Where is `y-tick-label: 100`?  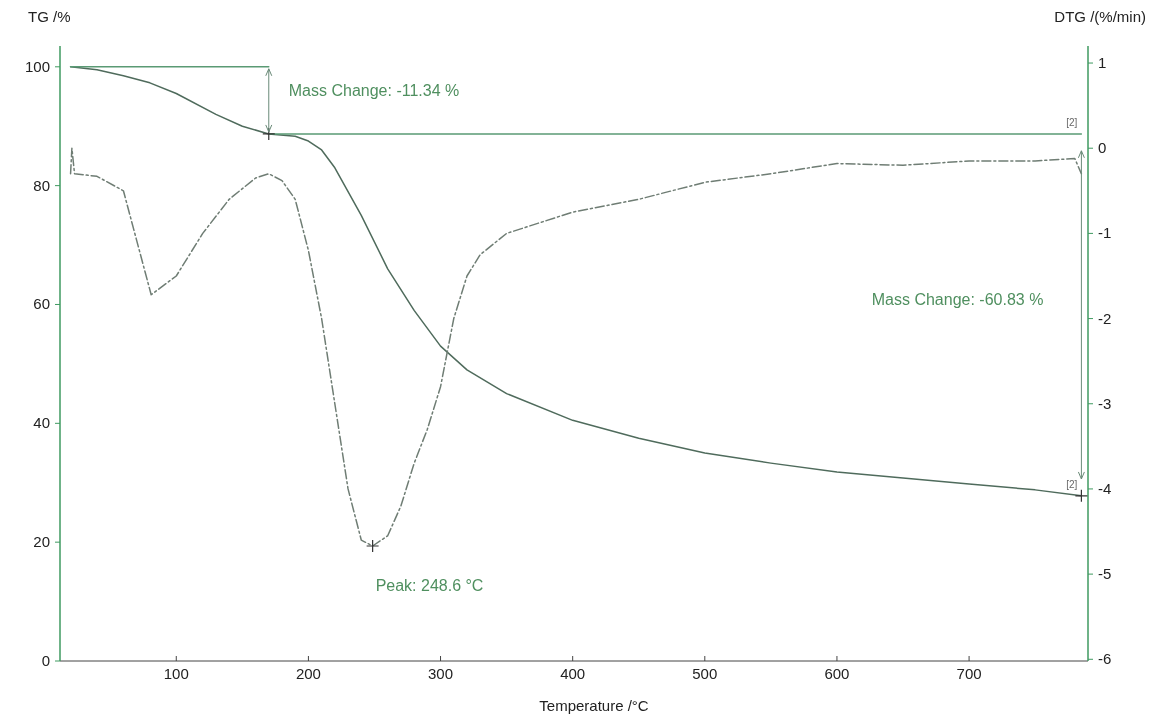 y-tick-label: 100 is located at coordinates (37, 66).